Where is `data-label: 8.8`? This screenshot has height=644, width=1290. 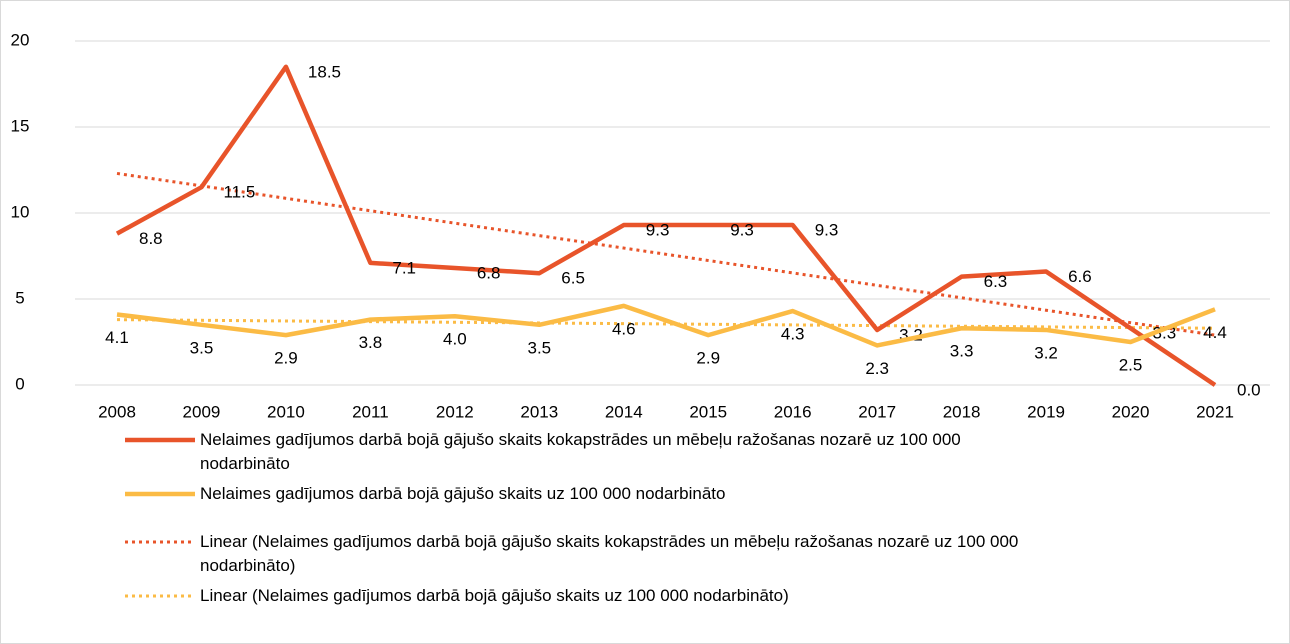
data-label: 8.8 is located at coordinates (151, 238).